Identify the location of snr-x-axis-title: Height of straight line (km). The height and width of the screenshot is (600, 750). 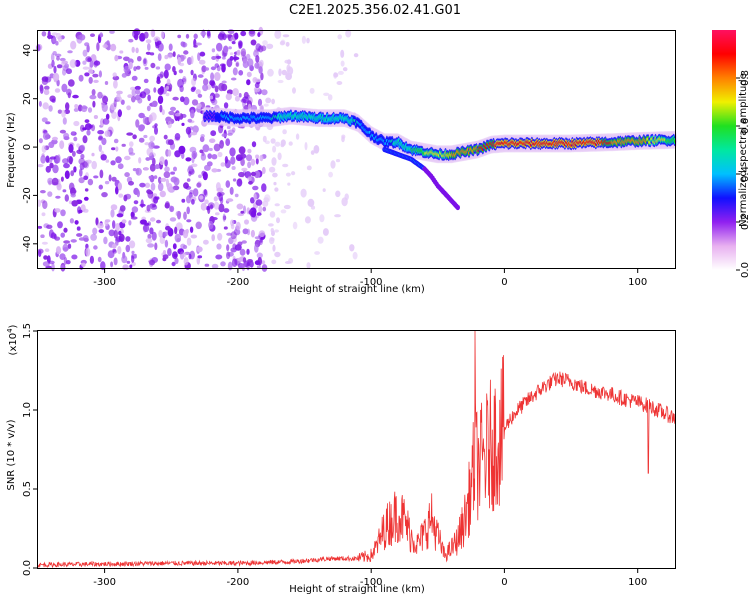
(357, 589).